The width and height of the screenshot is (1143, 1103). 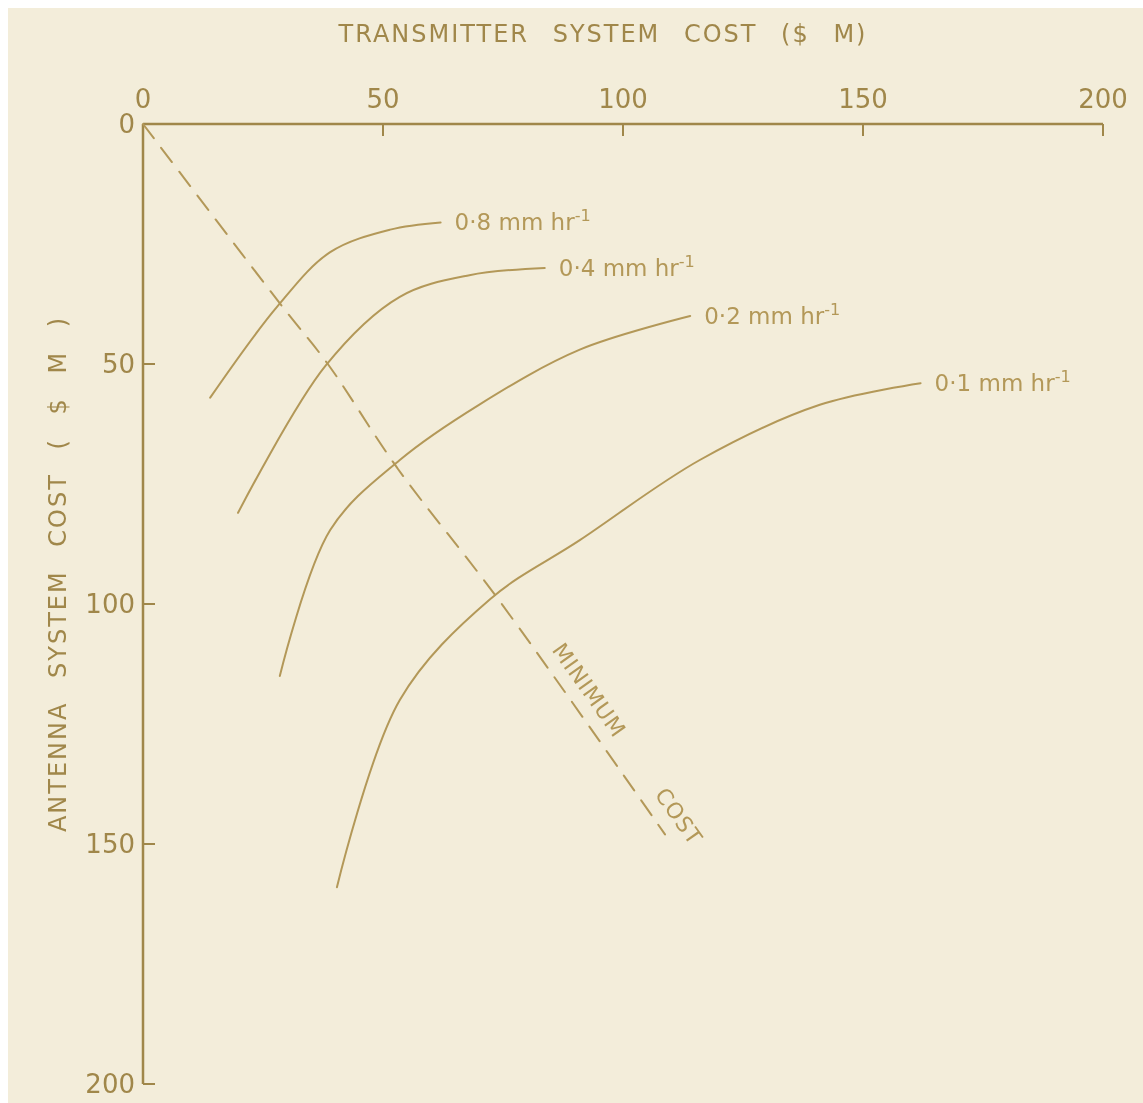 I want to click on y-tick-label: 200, so click(x=110, y=1084).